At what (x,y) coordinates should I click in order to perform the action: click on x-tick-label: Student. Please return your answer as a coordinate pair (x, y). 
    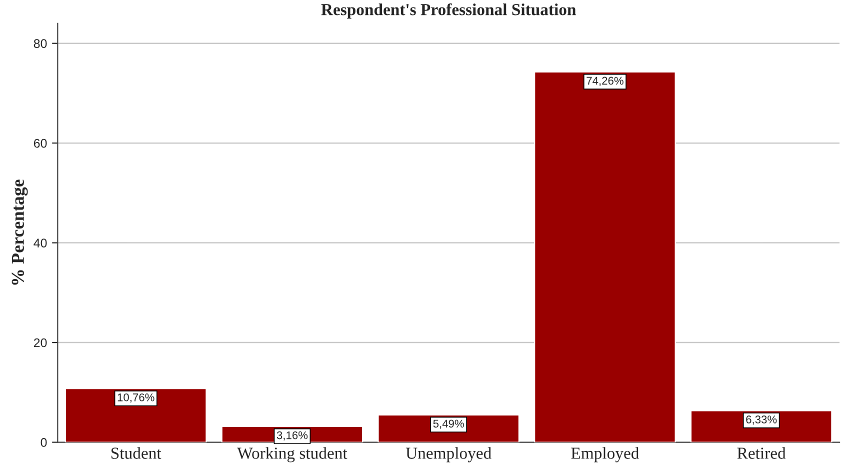
    Looking at the image, I should click on (137, 453).